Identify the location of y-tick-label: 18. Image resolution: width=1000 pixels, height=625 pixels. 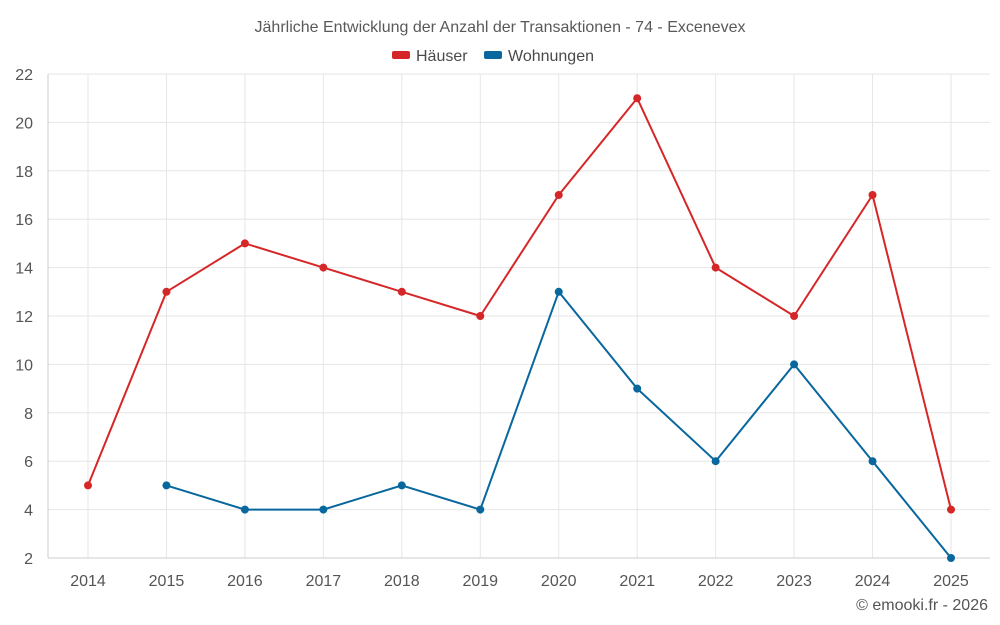
(24, 172).